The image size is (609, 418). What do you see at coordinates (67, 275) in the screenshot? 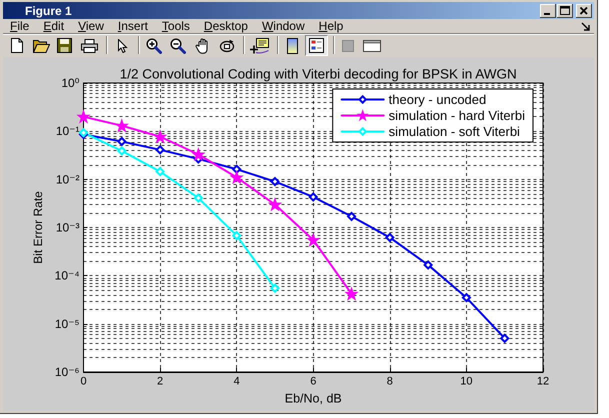
I see `y-tick-label: 10⁻⁴` at bounding box center [67, 275].